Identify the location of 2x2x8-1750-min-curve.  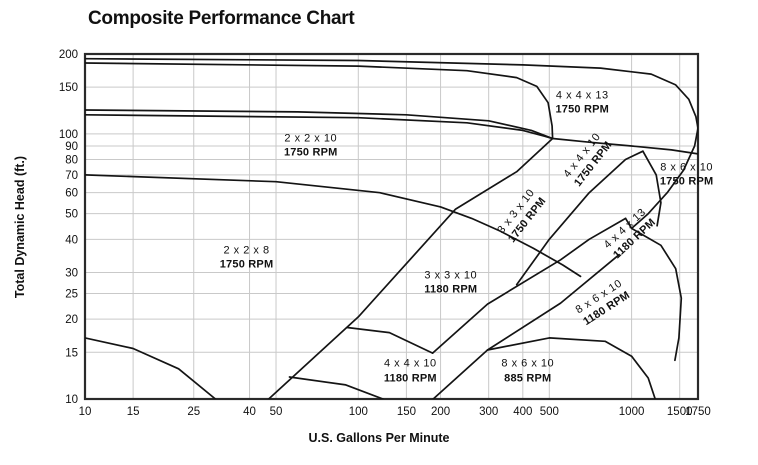
(151, 368).